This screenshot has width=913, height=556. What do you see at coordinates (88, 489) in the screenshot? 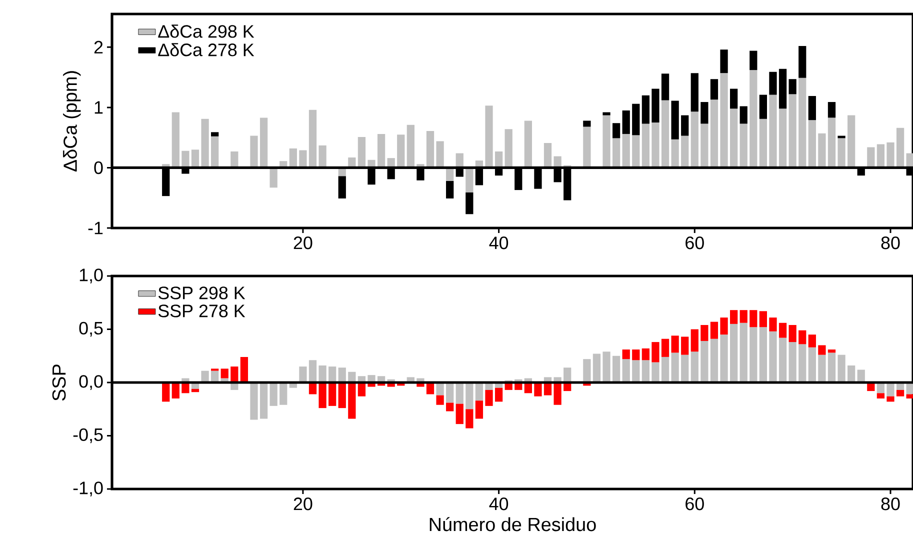
I see `y-tick-label: -1,0` at bounding box center [88, 489].